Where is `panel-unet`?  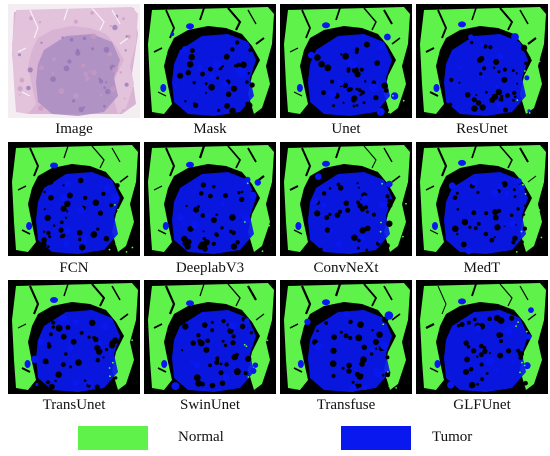
panel-unet is located at coordinates (346, 61).